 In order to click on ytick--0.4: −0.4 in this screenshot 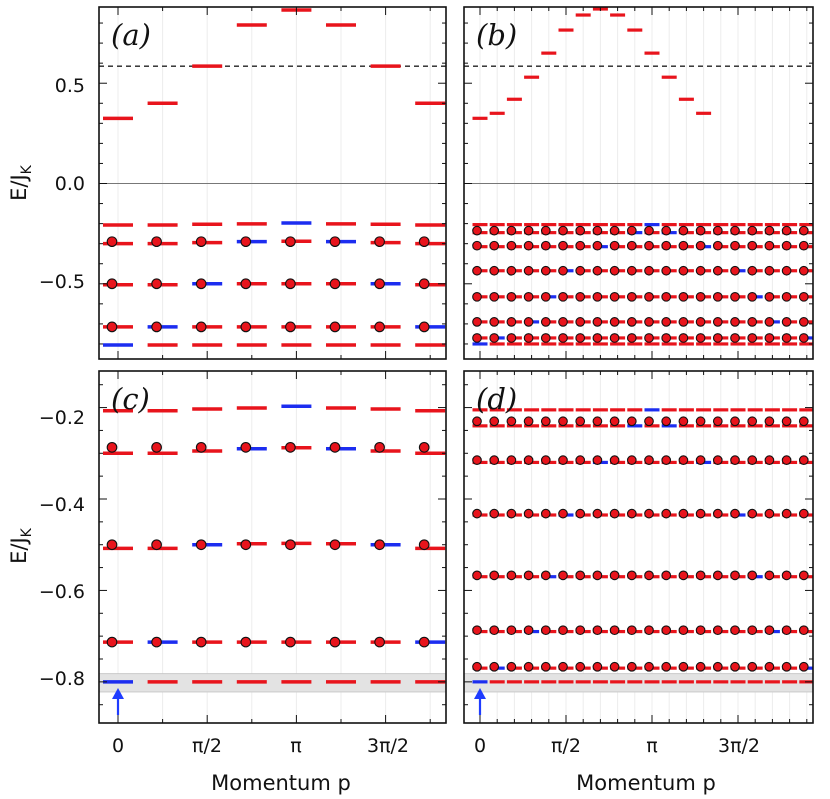, I will do `click(62, 505)`.